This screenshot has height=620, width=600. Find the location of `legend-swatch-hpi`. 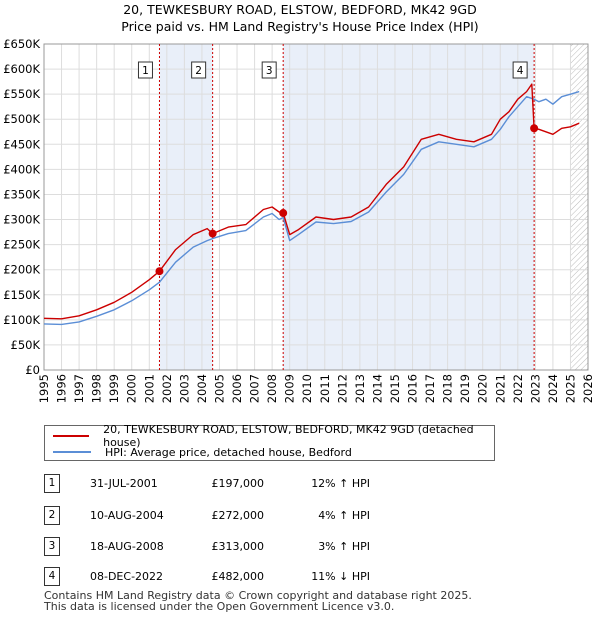

legend-swatch-hpi is located at coordinates (72, 452).